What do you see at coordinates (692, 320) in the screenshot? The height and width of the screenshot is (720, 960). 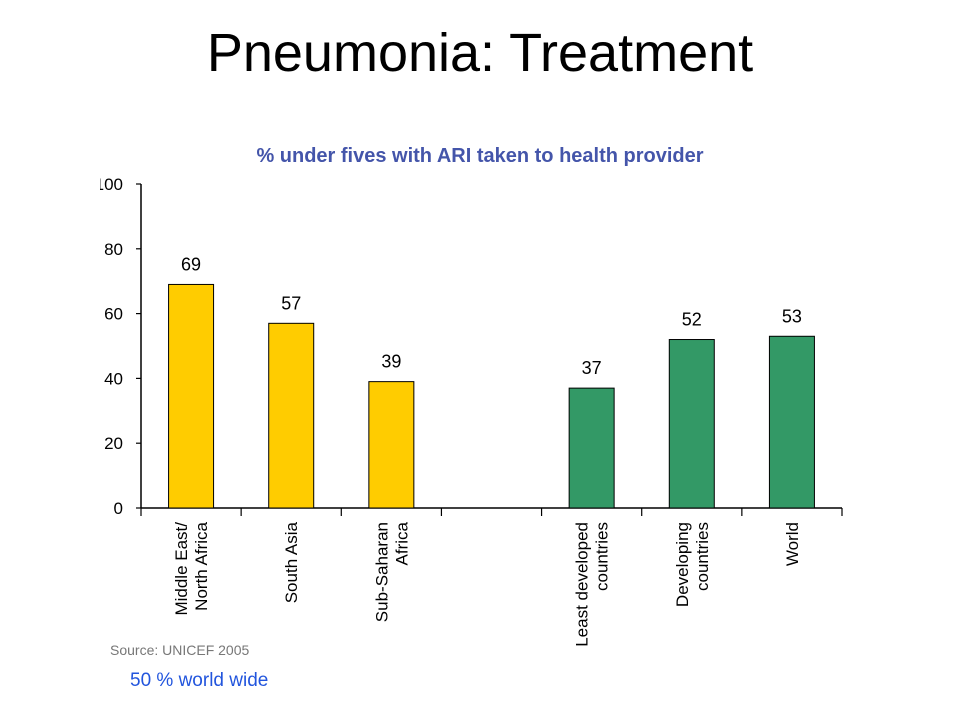 I see `bar-value-label: 52` at bounding box center [692, 320].